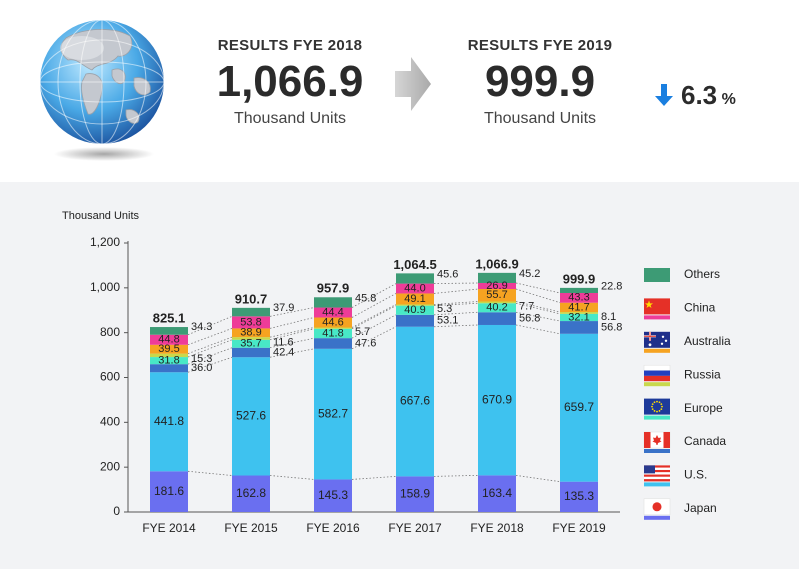  I want to click on others-swatch, so click(657, 275).